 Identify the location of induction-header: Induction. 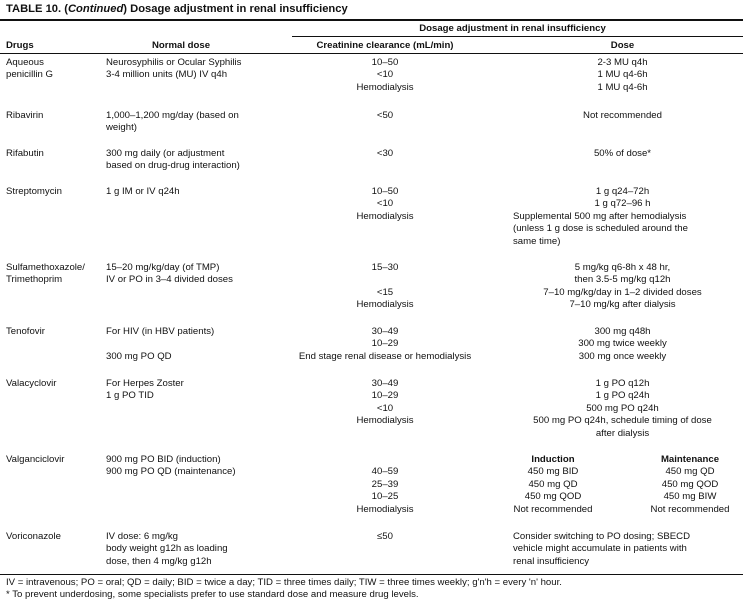
(553, 459).